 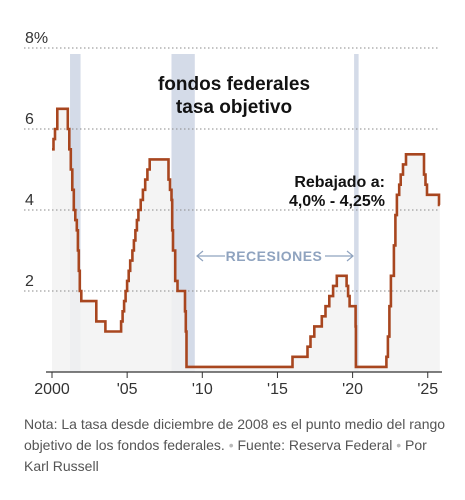 What do you see at coordinates (36, 160) in the screenshot?
I see `y-axis-ticks: 8% 6 4 2` at bounding box center [36, 160].